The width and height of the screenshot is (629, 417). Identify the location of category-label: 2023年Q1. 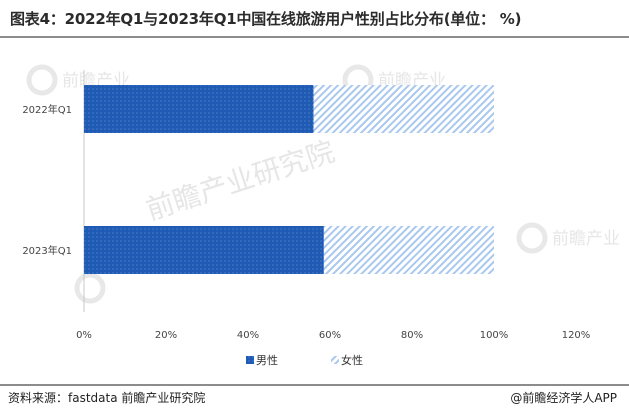
(47, 250).